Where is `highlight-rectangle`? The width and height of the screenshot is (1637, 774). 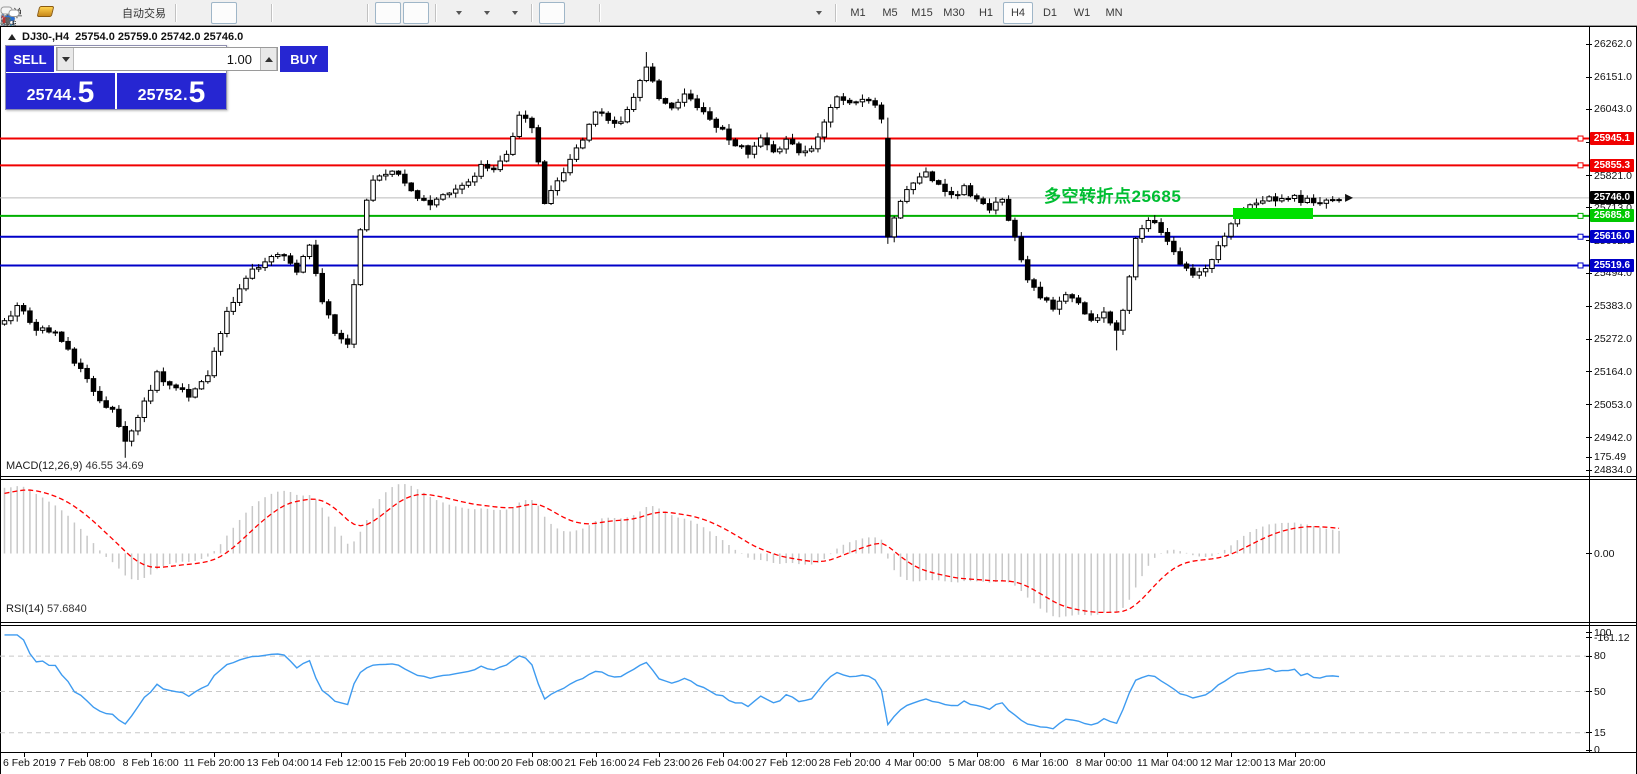
highlight-rectangle is located at coordinates (1273, 213).